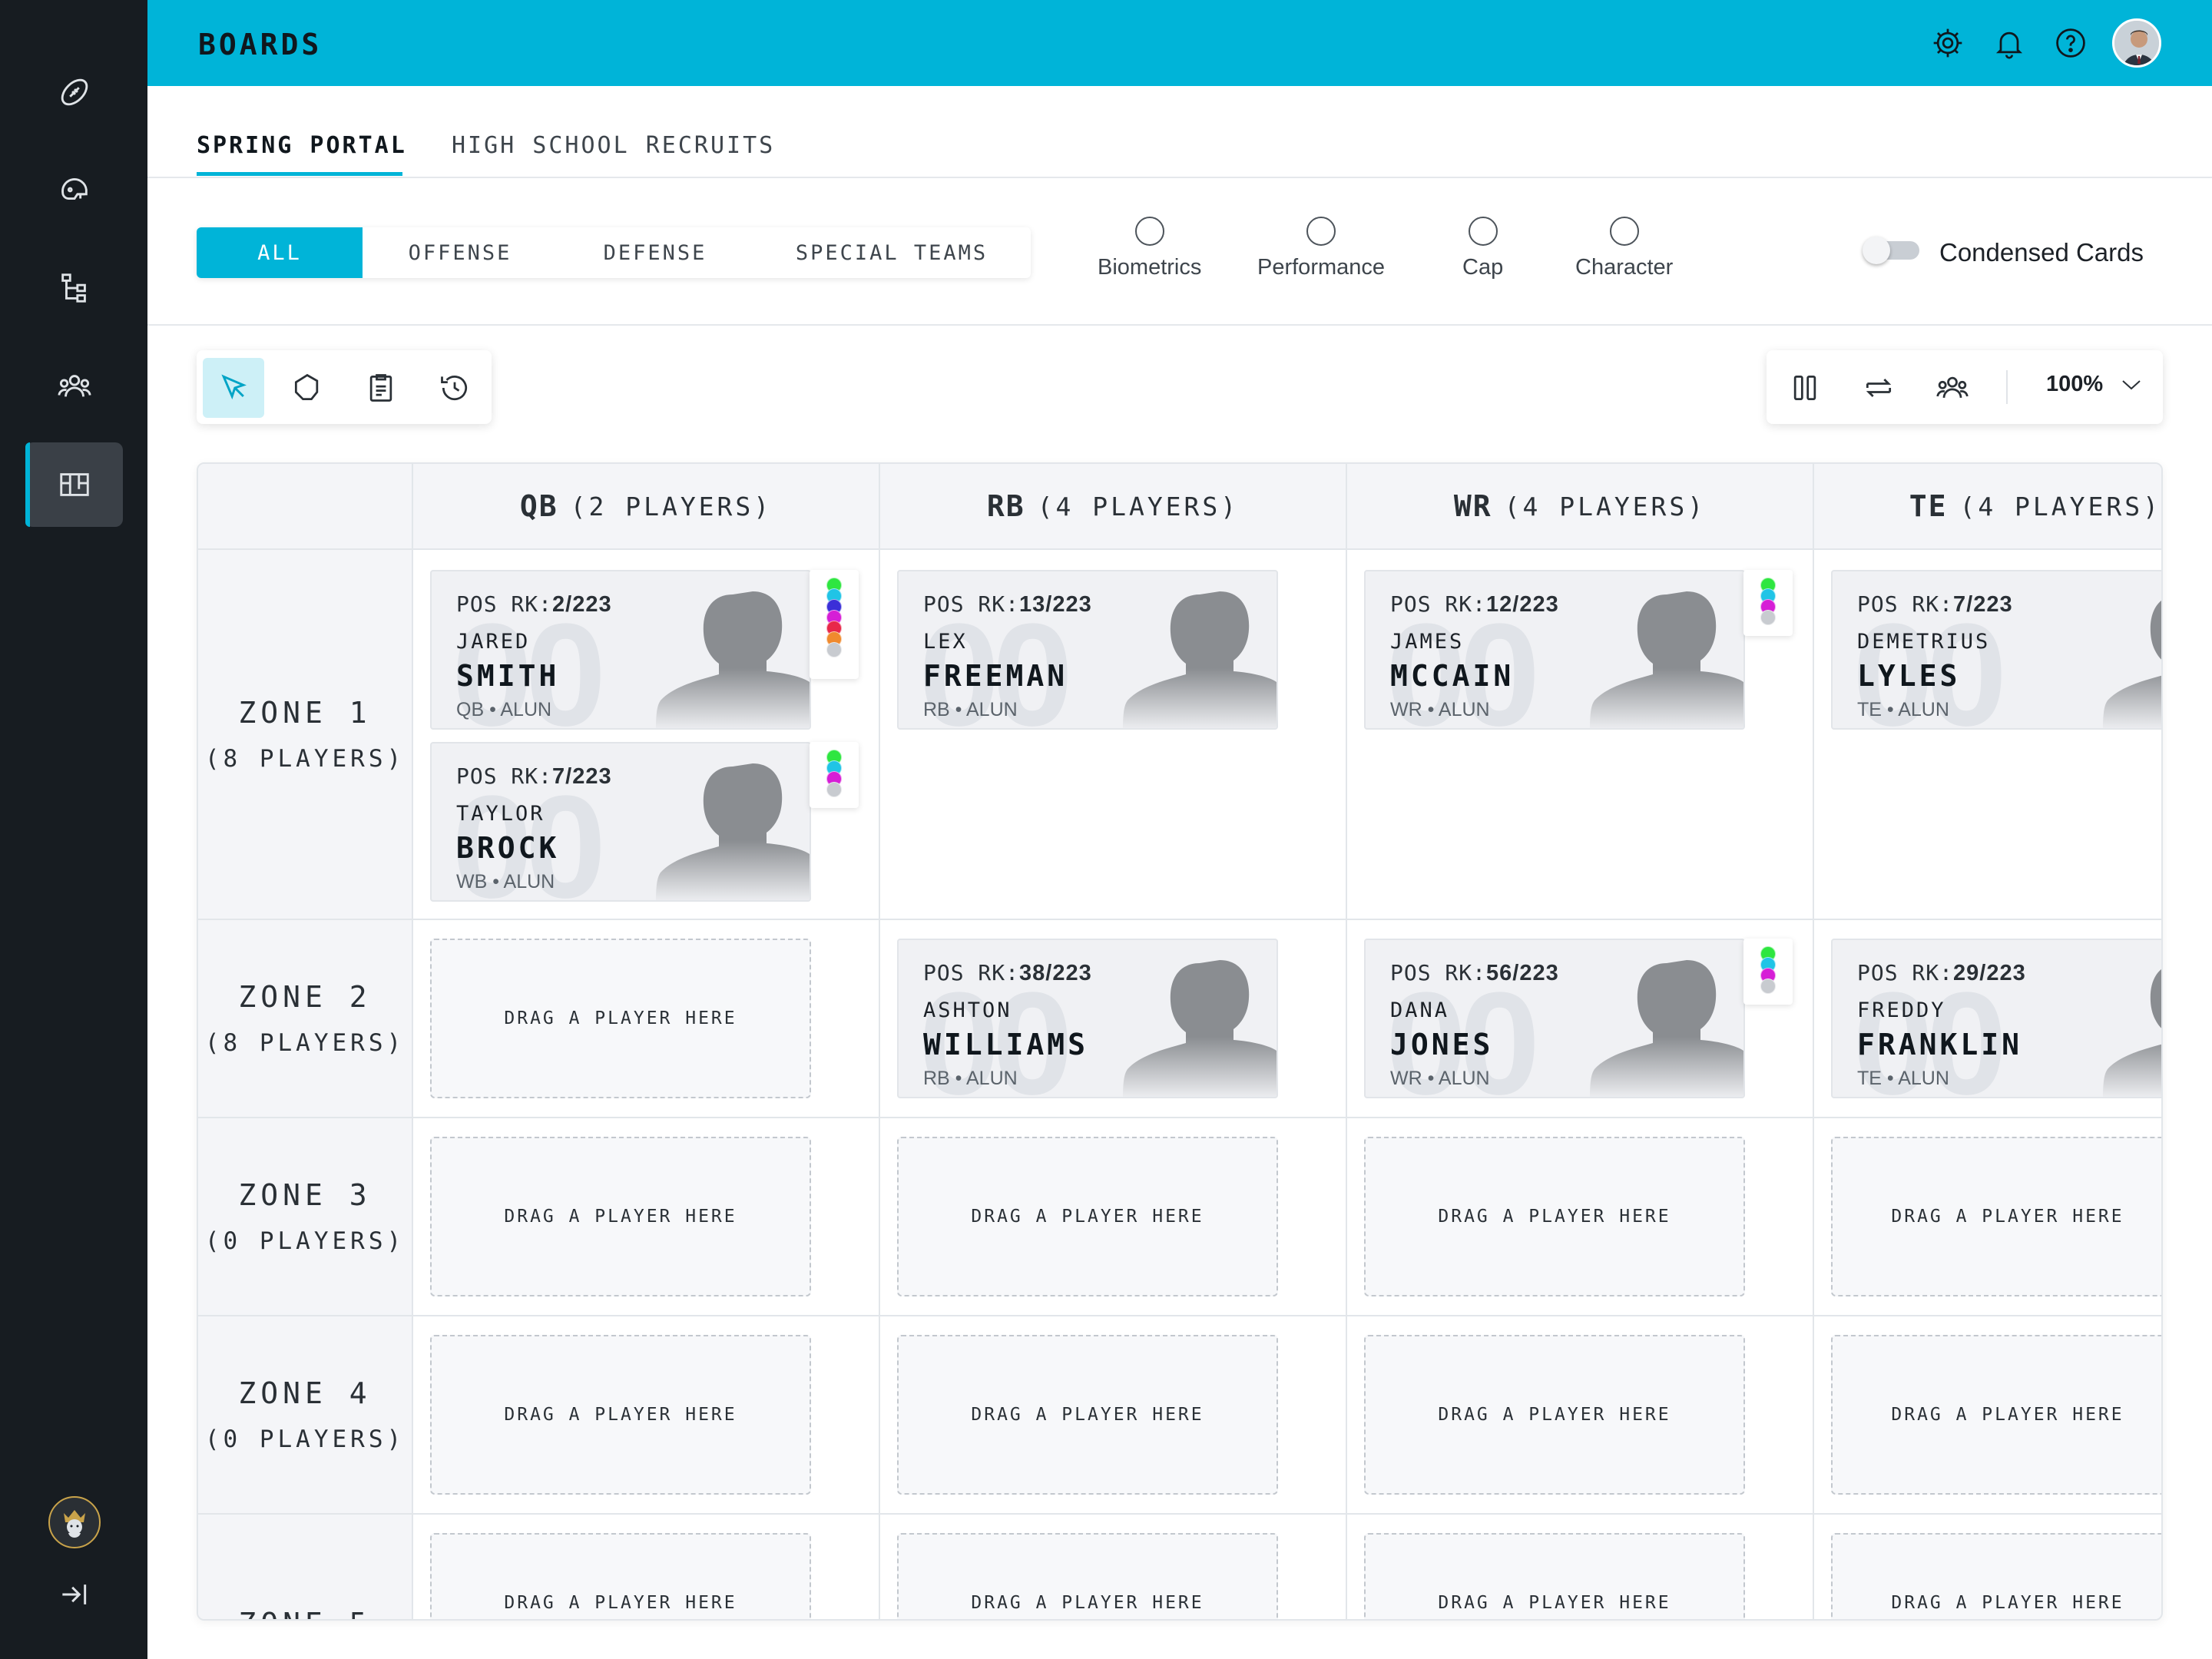 This screenshot has width=2212, height=1659. I want to click on rank-value: 38/223, so click(1055, 973).